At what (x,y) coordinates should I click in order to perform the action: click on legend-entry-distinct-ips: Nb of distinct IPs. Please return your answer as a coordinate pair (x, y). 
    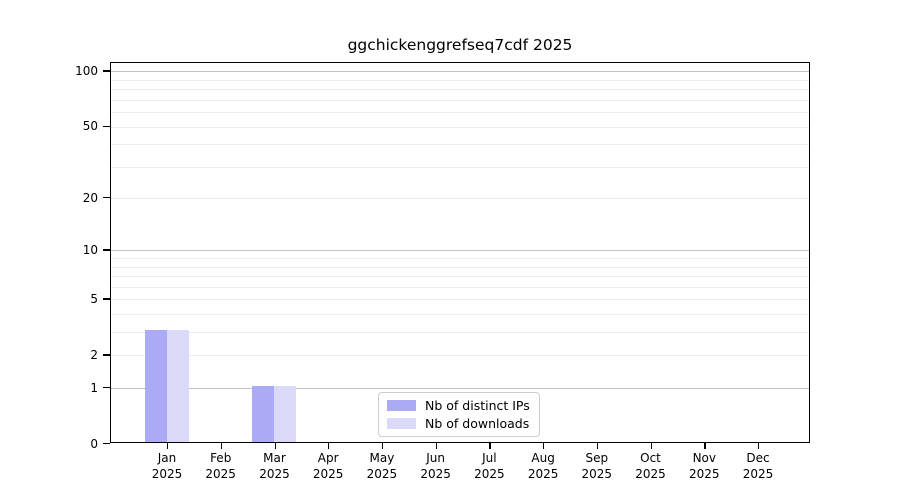
    Looking at the image, I should click on (458, 405).